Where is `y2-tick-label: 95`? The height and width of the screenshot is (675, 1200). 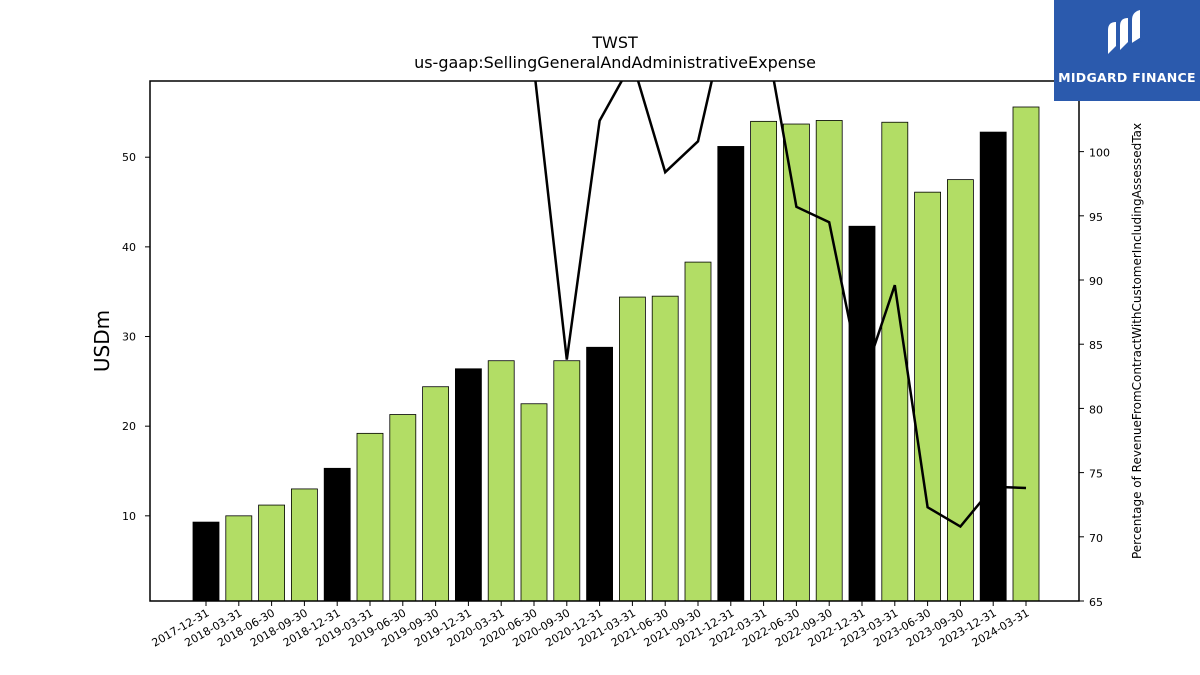 y2-tick-label: 95 is located at coordinates (1096, 217).